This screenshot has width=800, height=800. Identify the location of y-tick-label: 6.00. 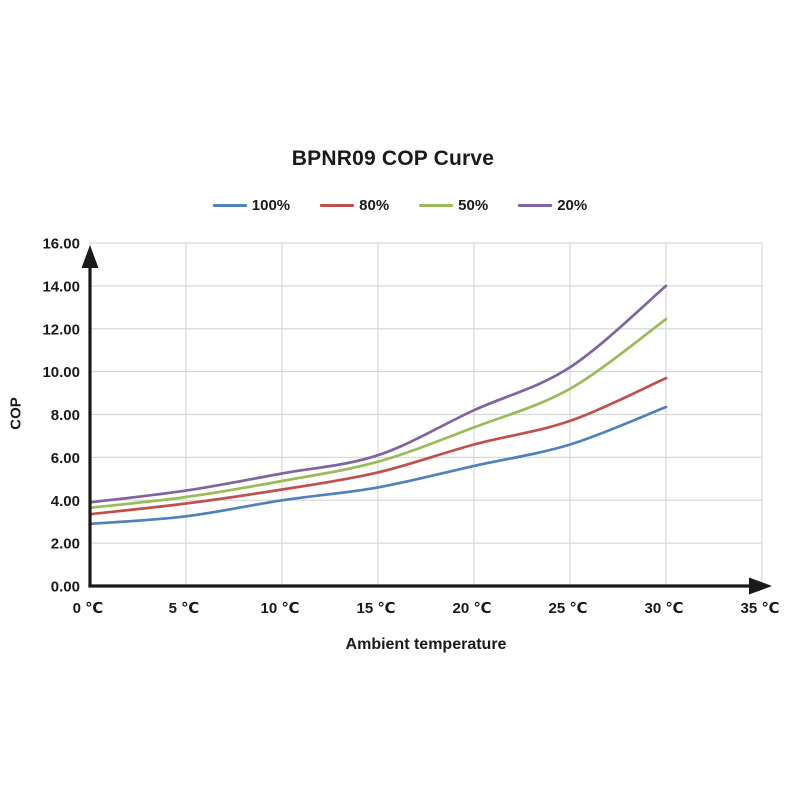
(65, 458).